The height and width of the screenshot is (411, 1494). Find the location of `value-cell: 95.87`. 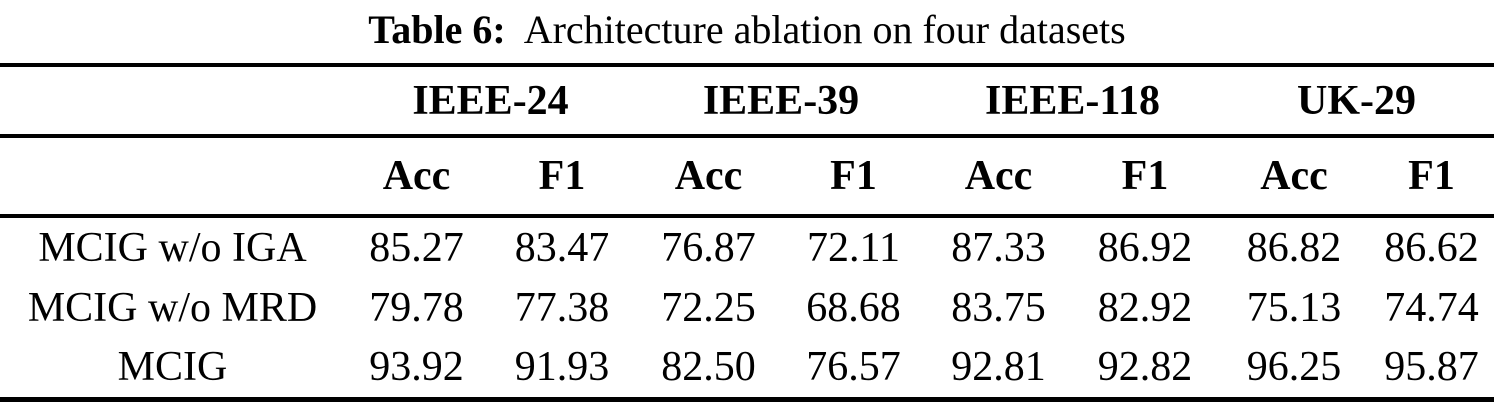

value-cell: 95.87 is located at coordinates (1431, 370).